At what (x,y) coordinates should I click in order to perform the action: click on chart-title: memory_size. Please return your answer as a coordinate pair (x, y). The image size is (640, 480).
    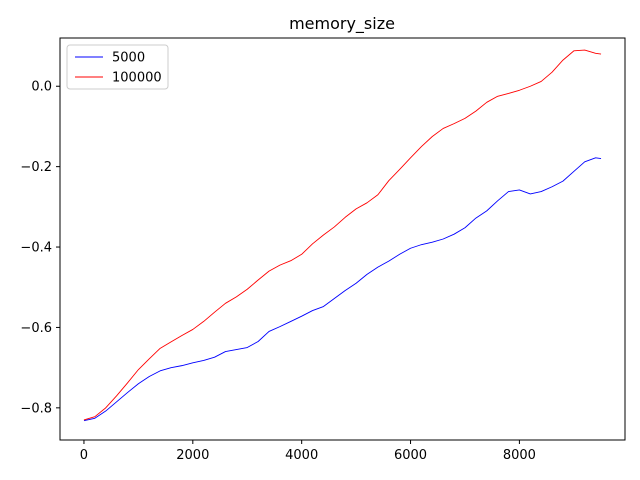
    Looking at the image, I should click on (342, 24).